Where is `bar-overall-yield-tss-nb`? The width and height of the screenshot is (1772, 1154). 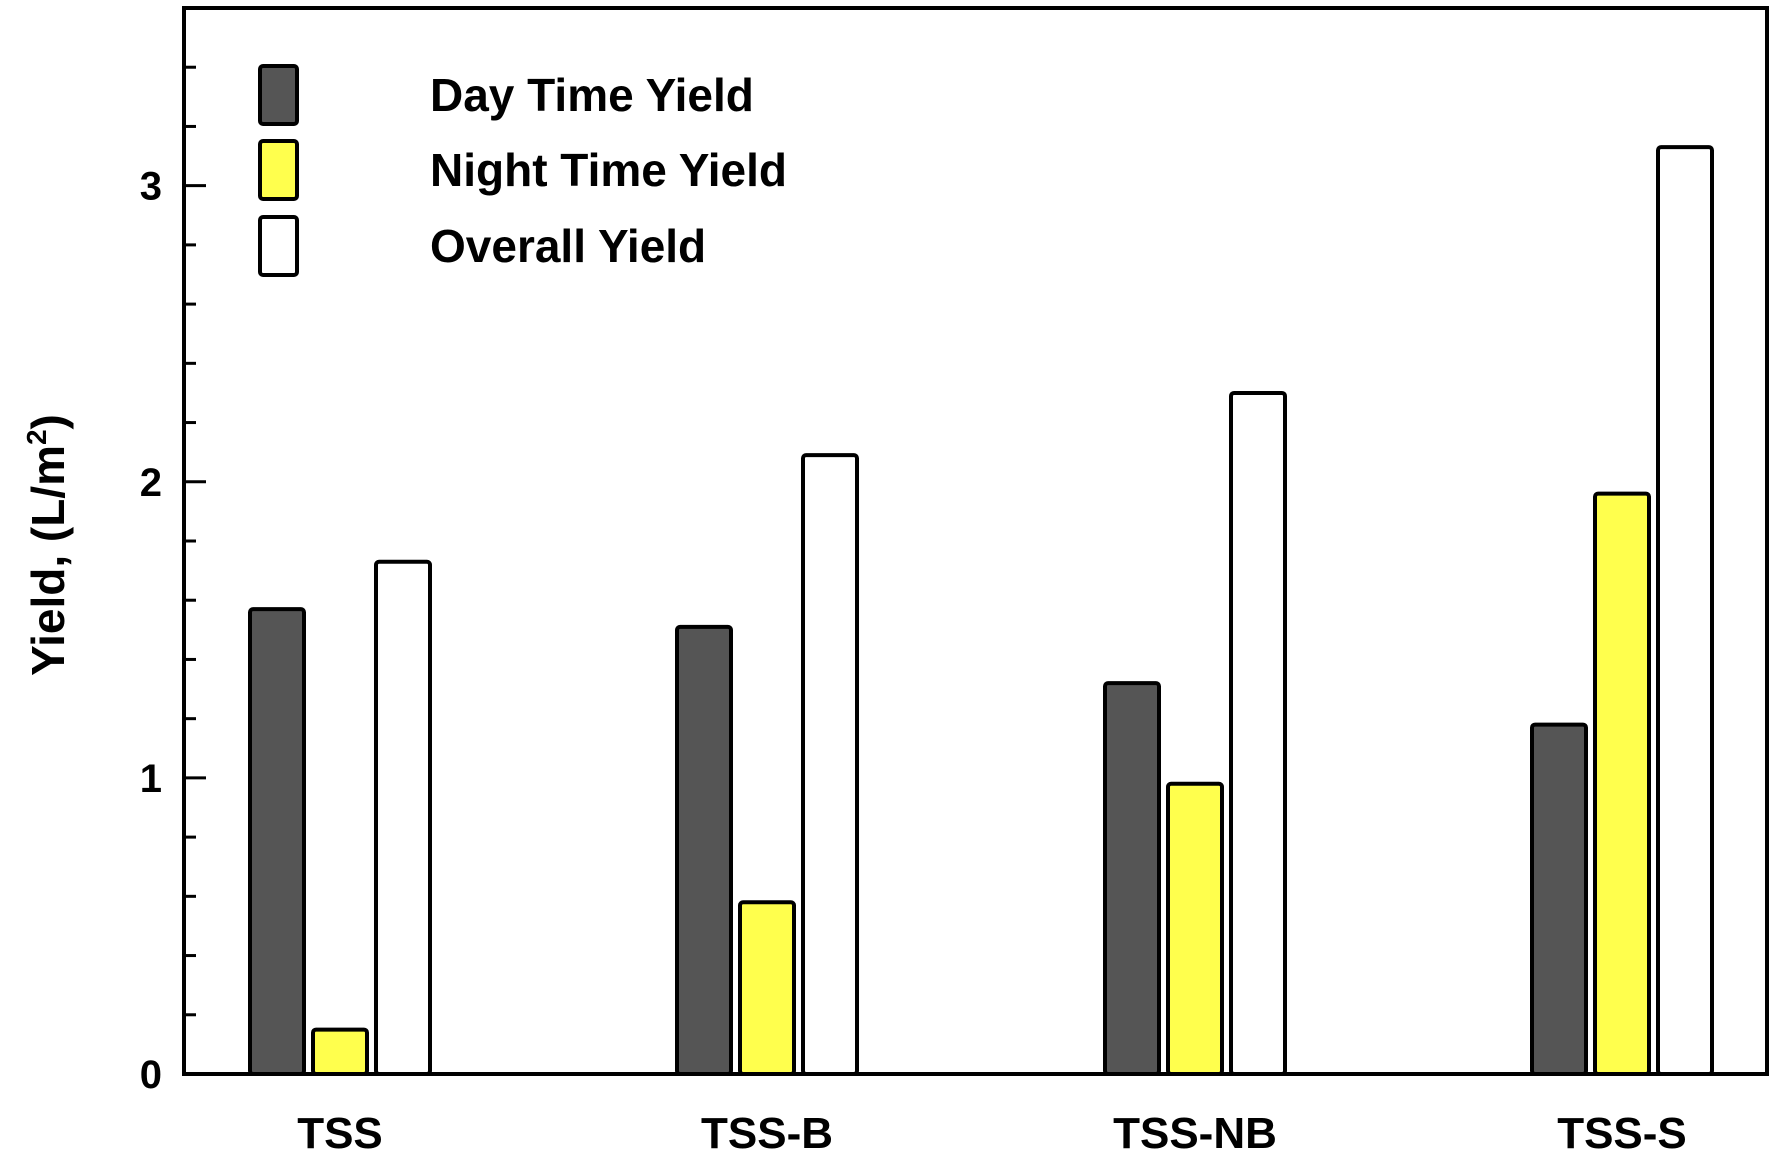 bar-overall-yield-tss-nb is located at coordinates (1258, 733).